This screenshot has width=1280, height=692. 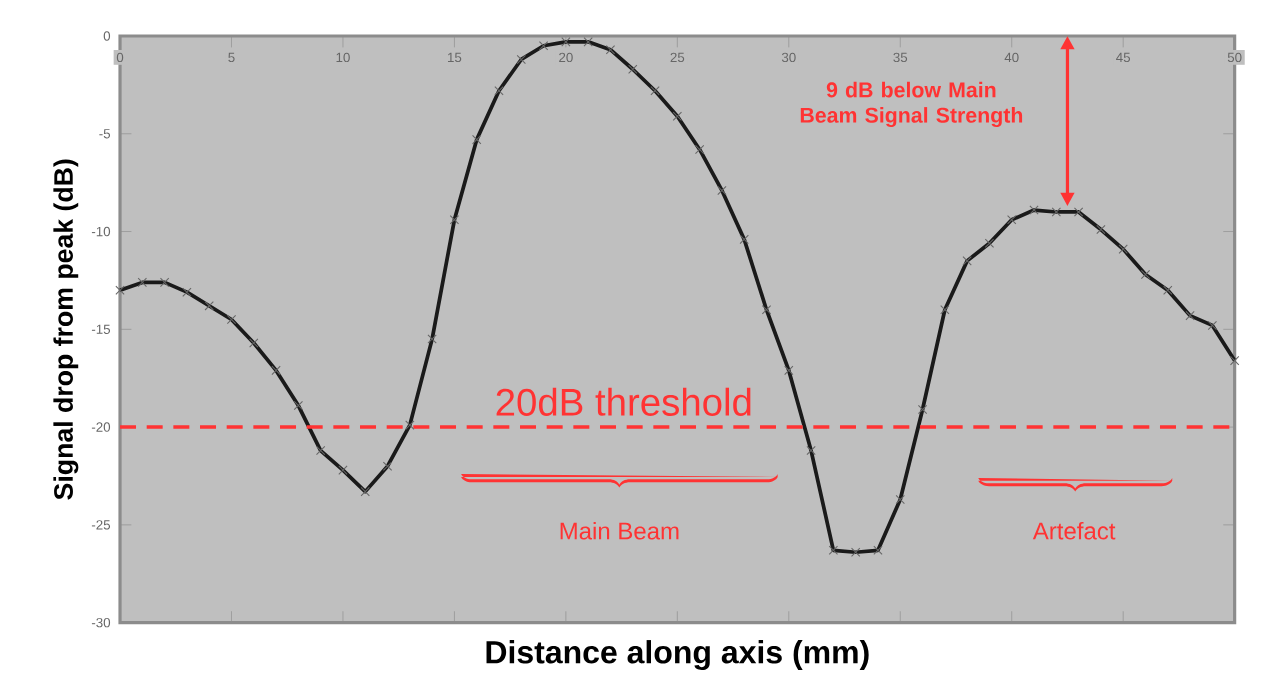 I want to click on annotation: Artefact, so click(x=1074, y=530).